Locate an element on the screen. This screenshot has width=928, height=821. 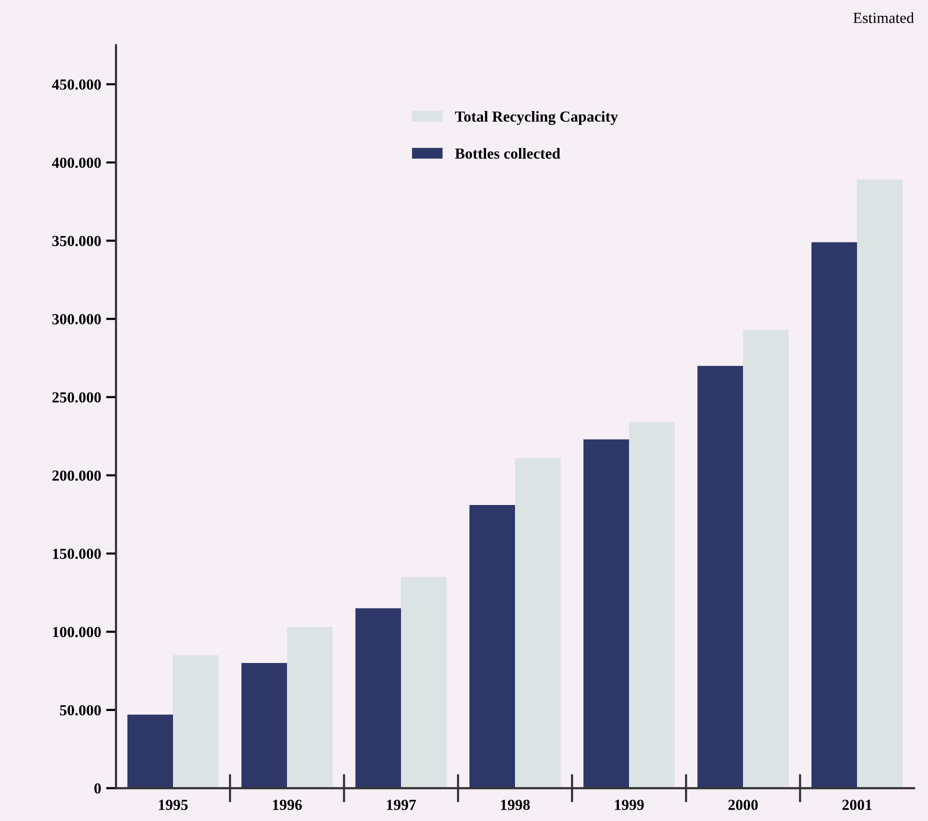
x-tick-label: 2000 is located at coordinates (743, 805).